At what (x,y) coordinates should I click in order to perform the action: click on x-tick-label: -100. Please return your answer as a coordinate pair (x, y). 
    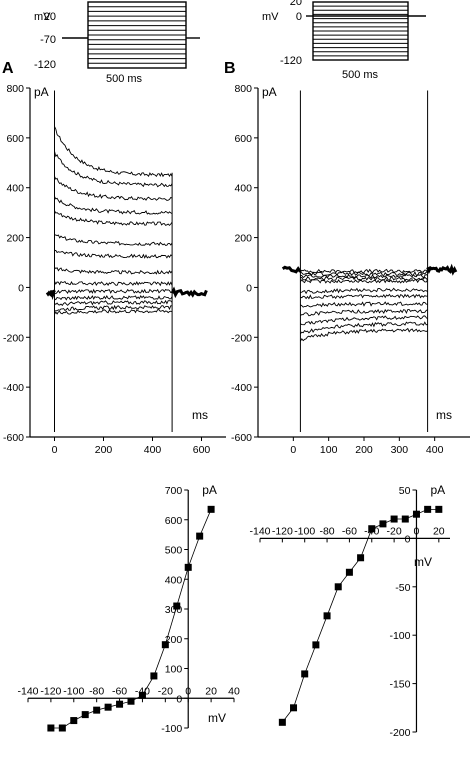
    Looking at the image, I should click on (73, 691).